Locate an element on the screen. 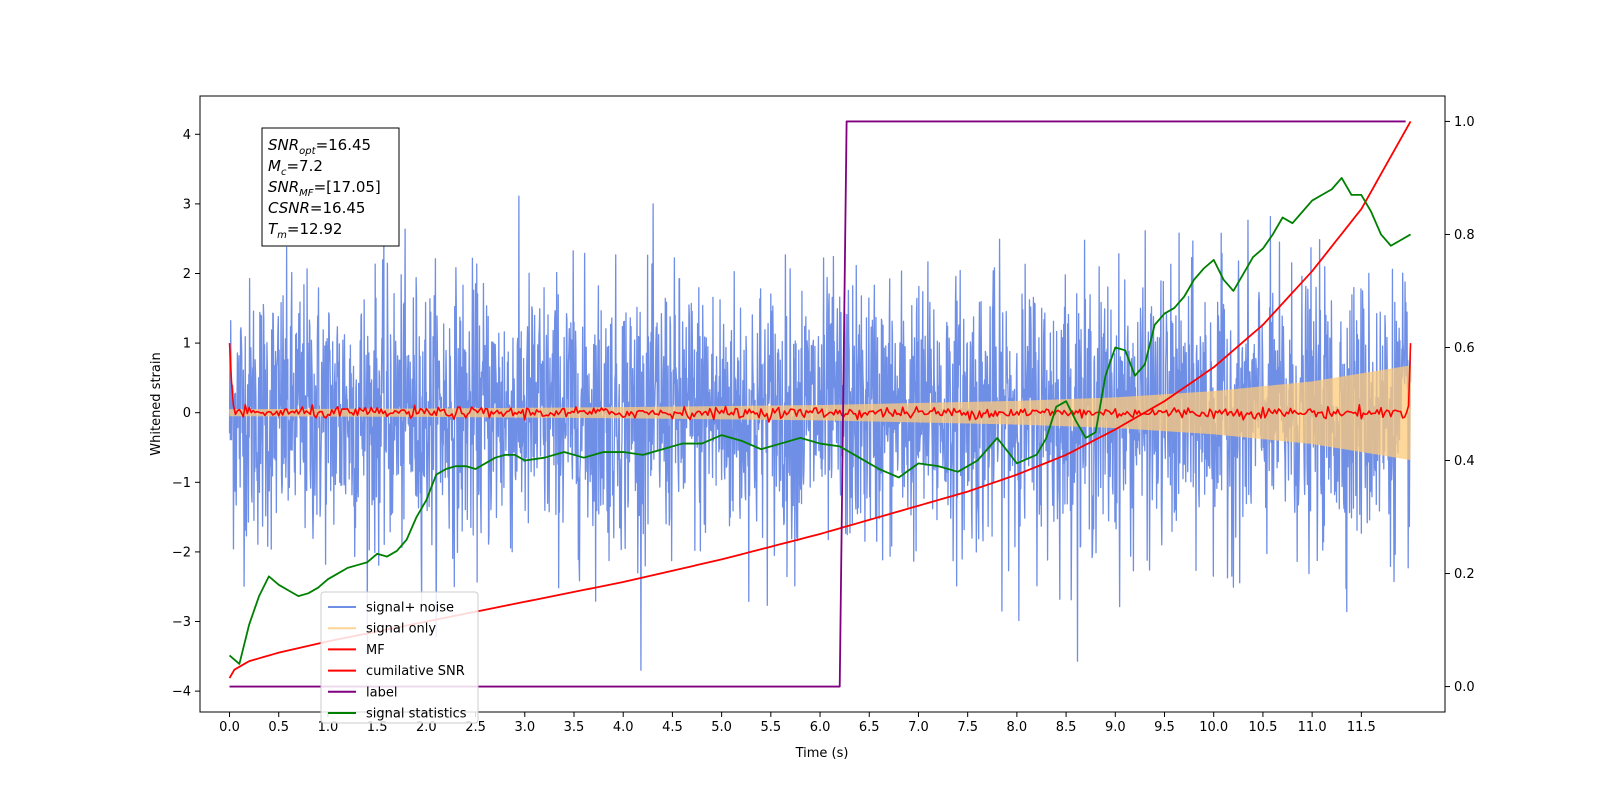 Image resolution: width=1600 pixels, height=800 pixels. x-tick-label-14: 7.0 is located at coordinates (918, 727).